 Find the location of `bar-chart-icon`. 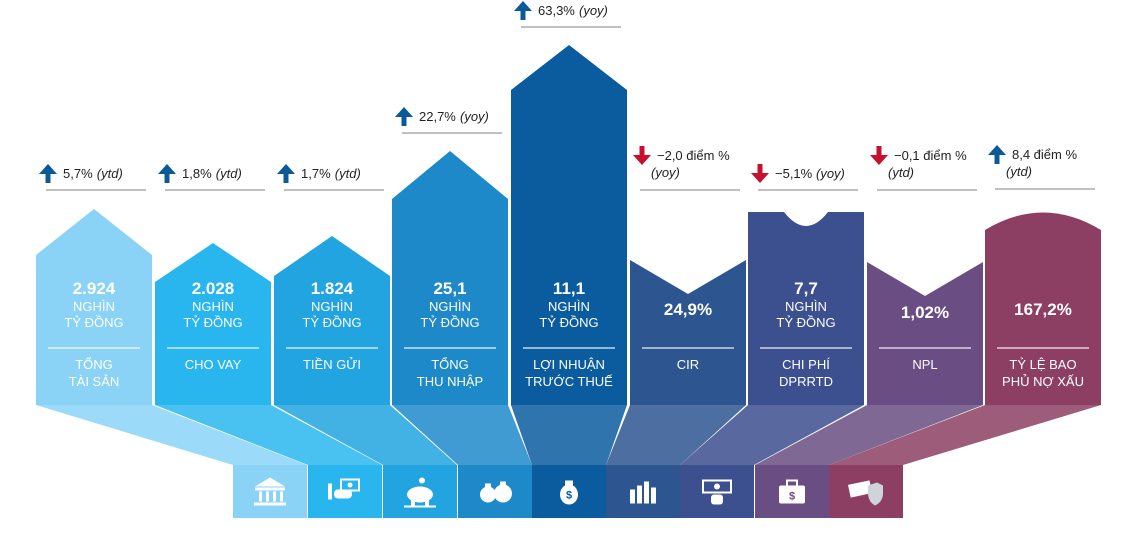

bar-chart-icon is located at coordinates (643, 492).